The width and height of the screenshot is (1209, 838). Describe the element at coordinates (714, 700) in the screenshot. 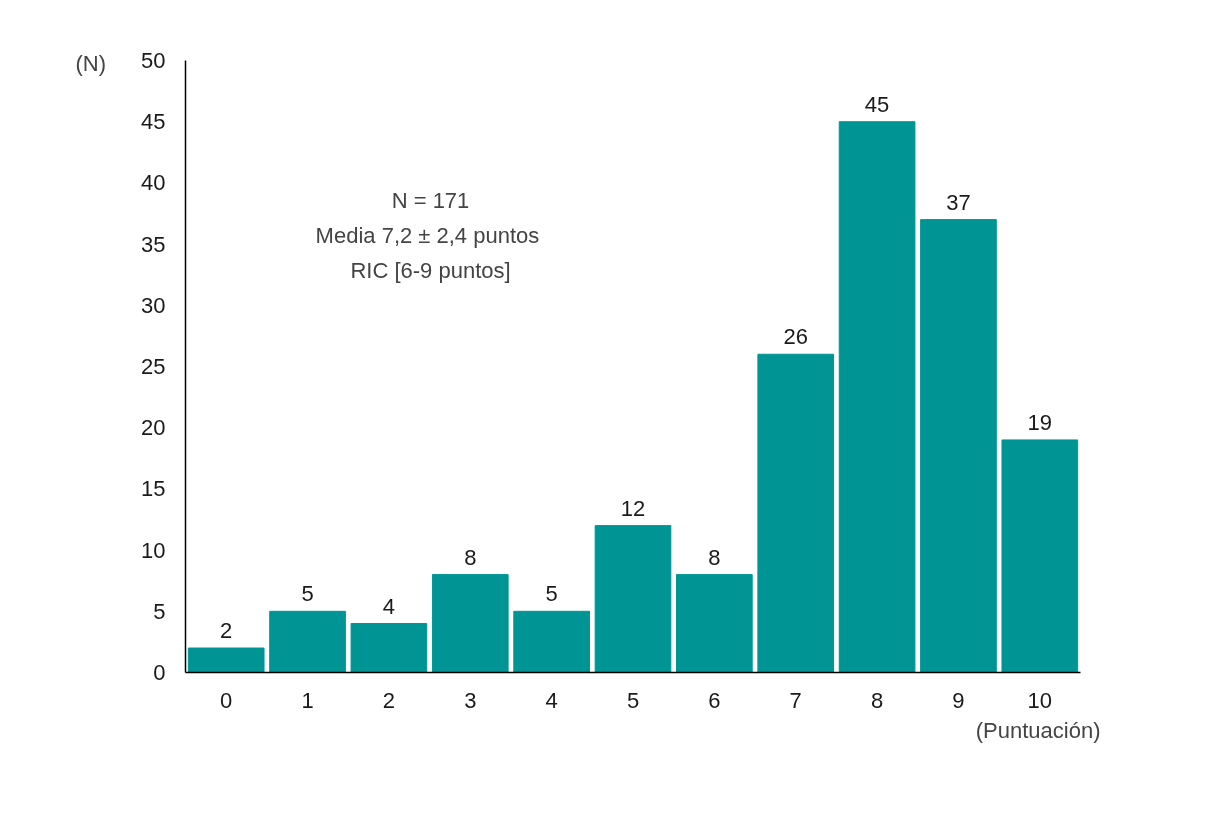

I see `x-tick-label: 6` at that location.